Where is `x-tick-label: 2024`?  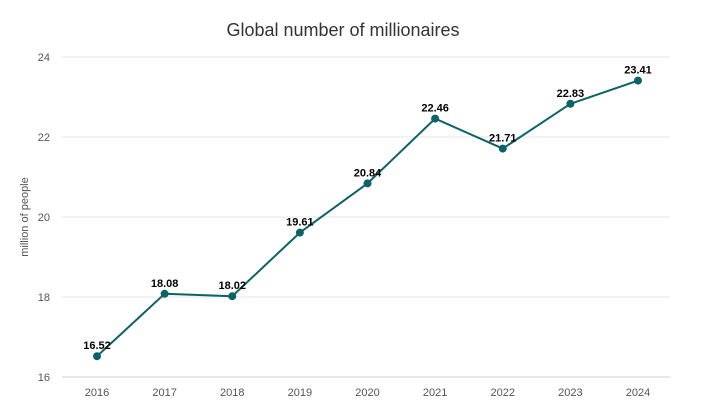 x-tick-label: 2024 is located at coordinates (638, 393).